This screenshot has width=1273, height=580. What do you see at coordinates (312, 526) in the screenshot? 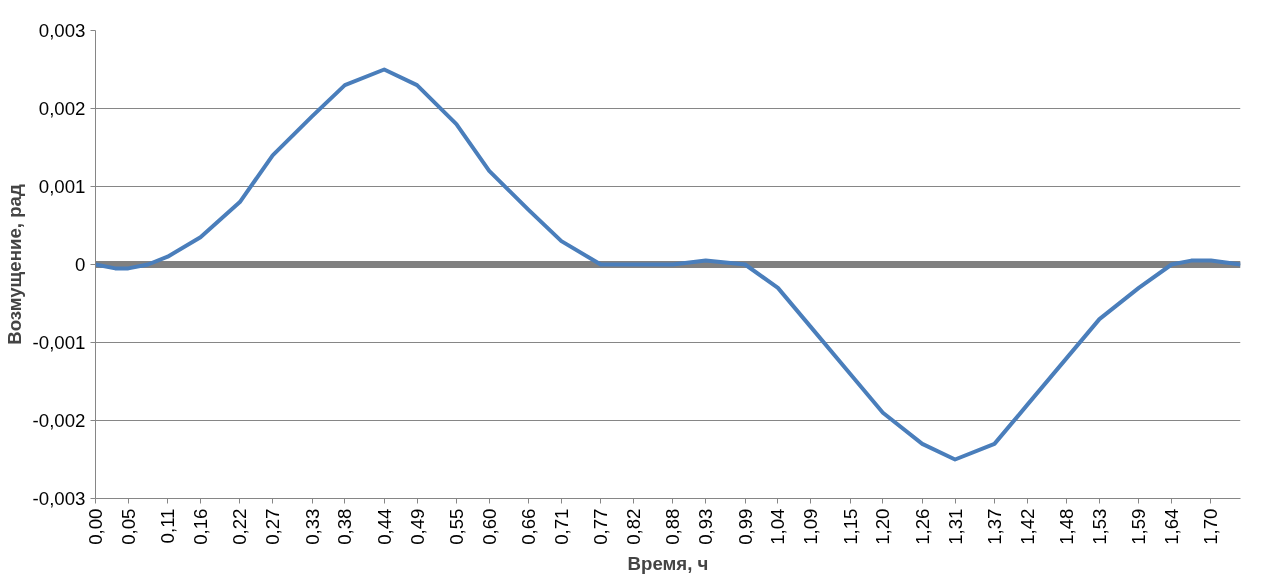
I see `x-tick-label: 0,33` at bounding box center [312, 526].